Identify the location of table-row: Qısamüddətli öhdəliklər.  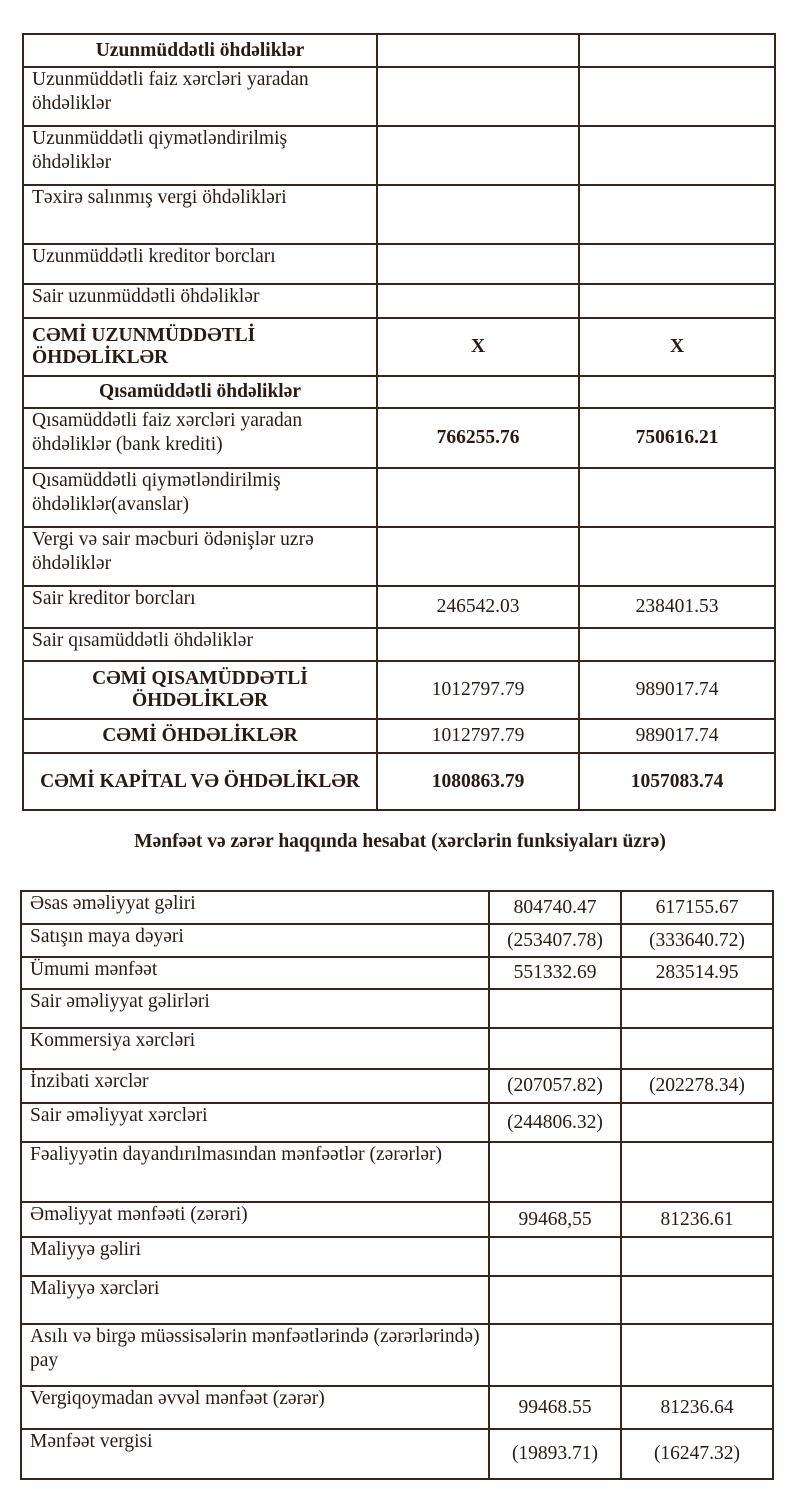
(399, 392).